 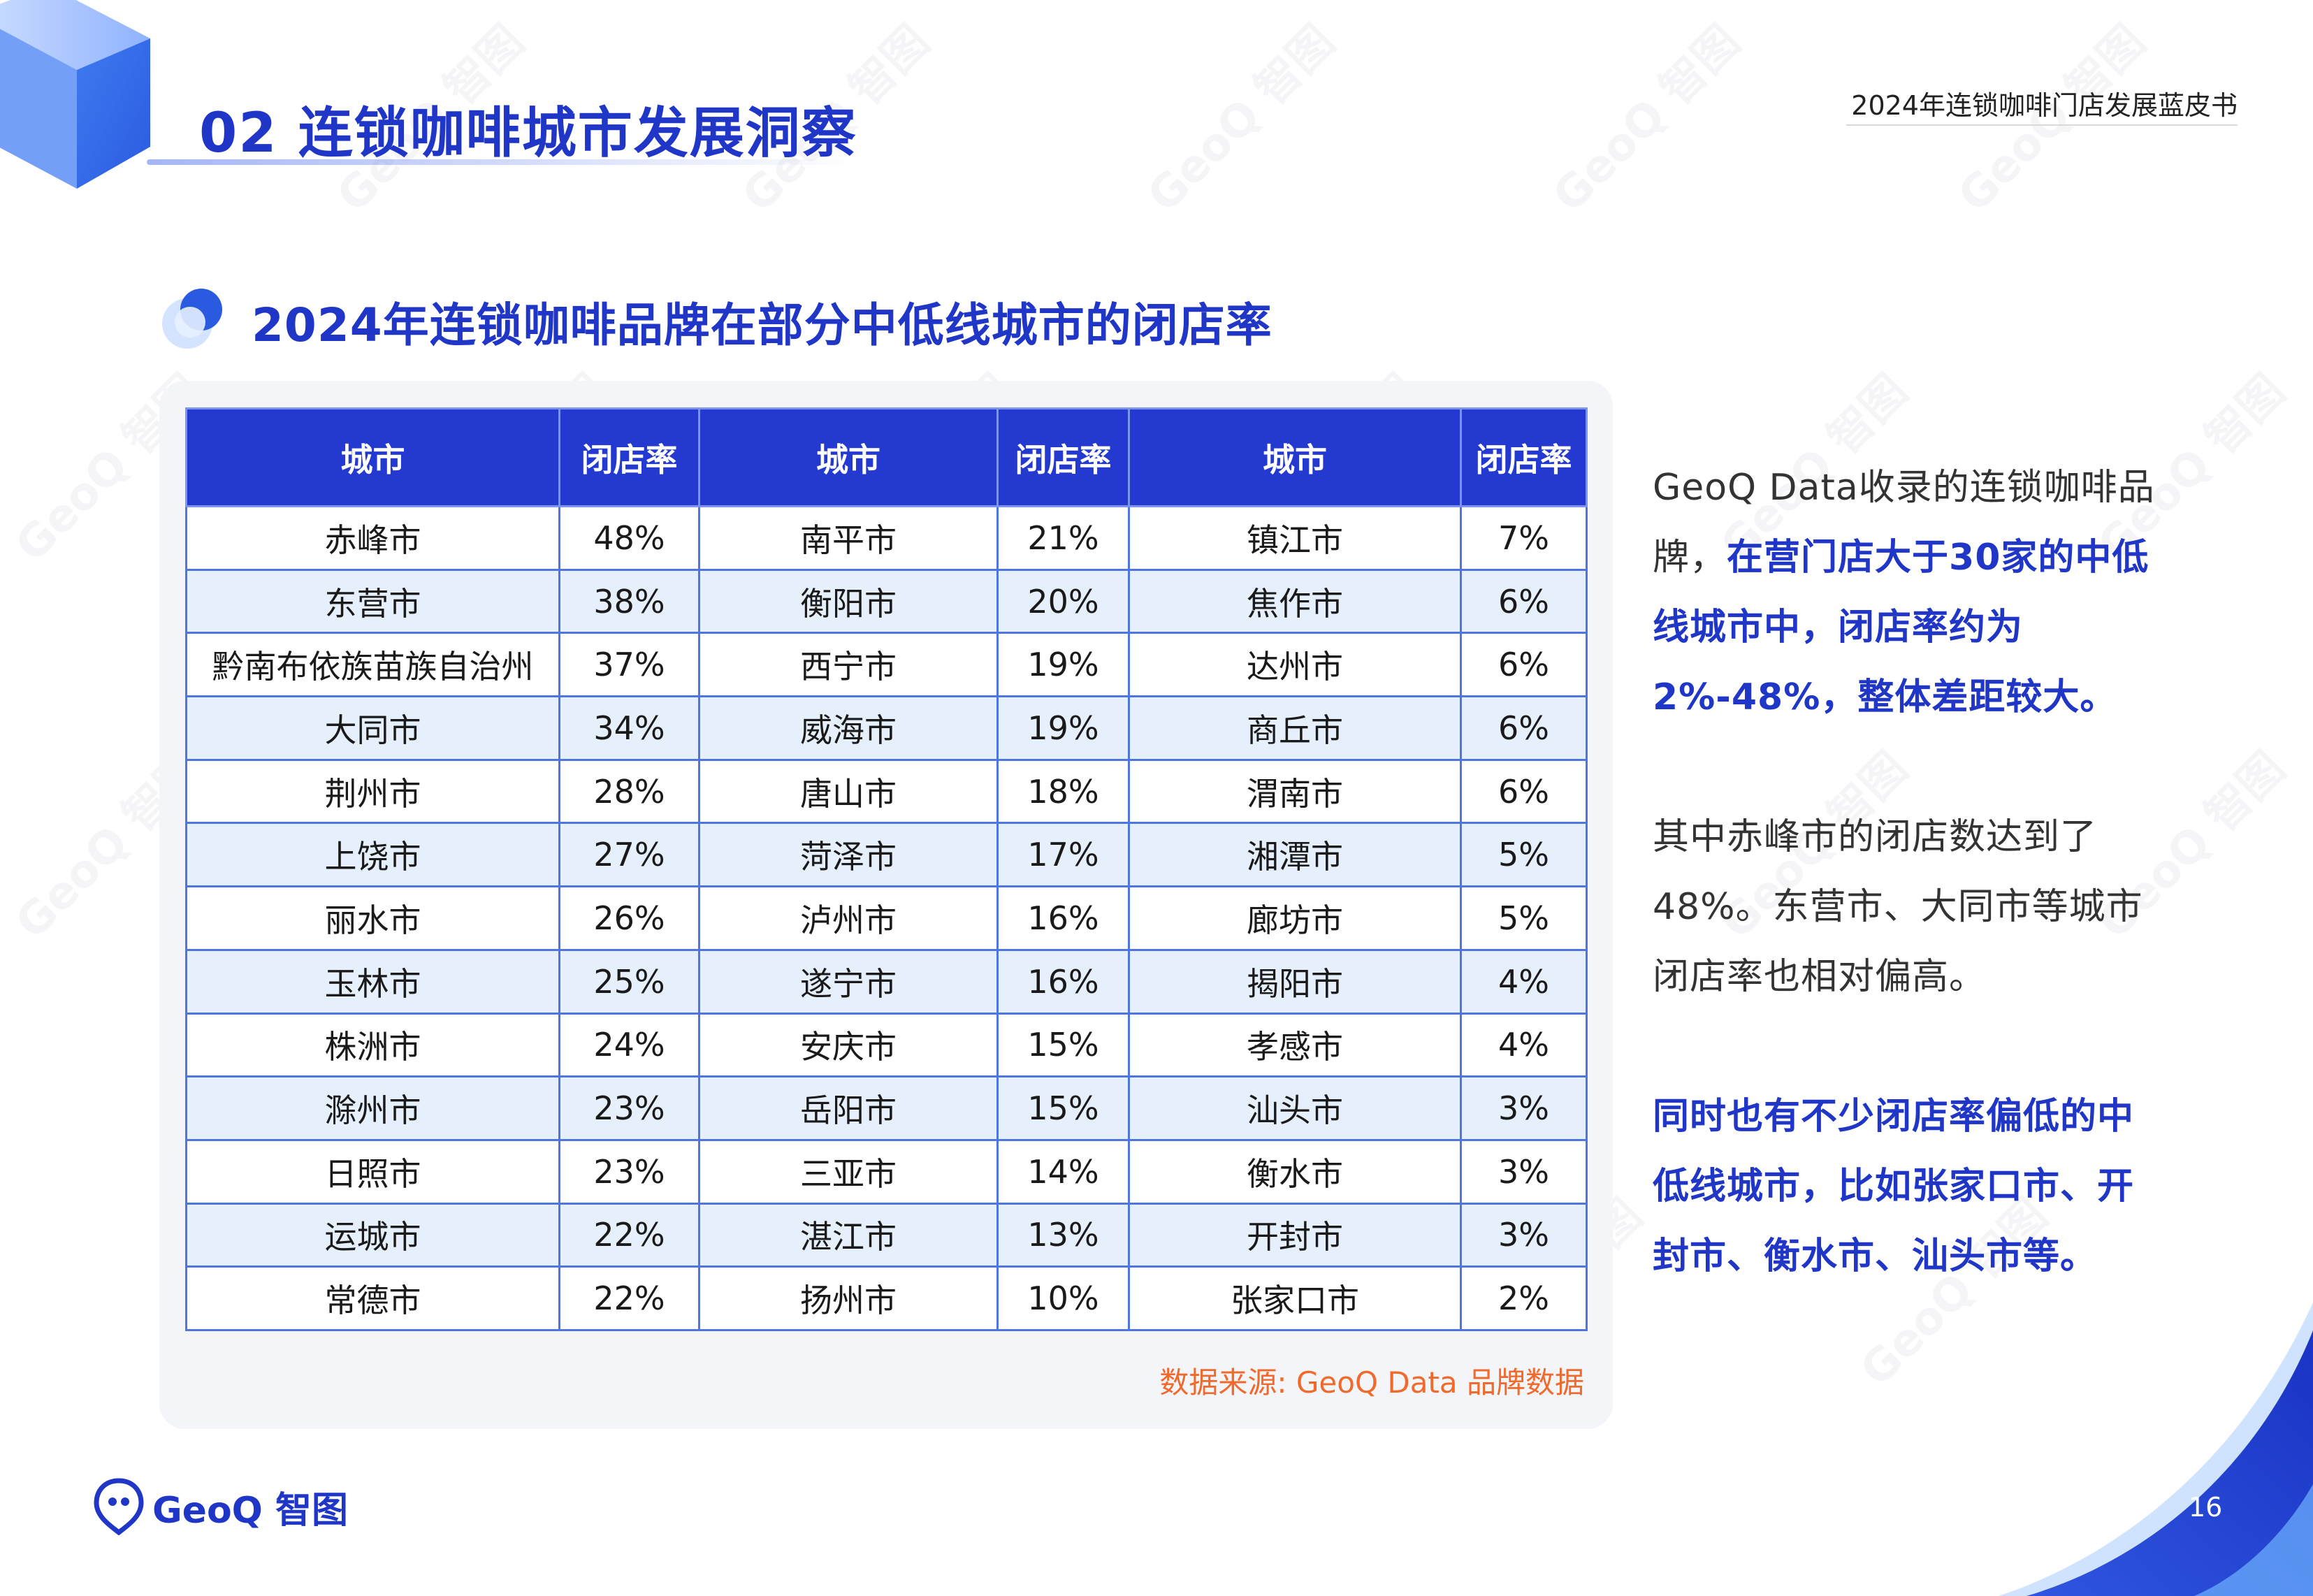 I want to click on commentary-text: GeoQ Data收录的连锁咖啡品牌，, so click(x=1904, y=523).